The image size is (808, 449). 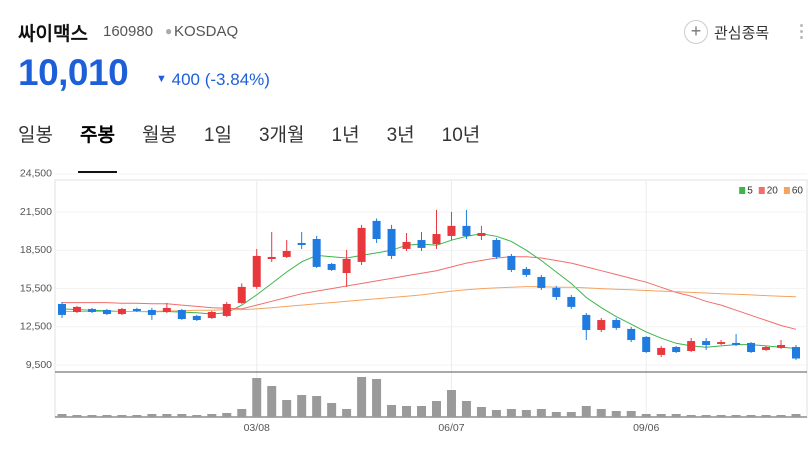 I want to click on tab: 주봉, so click(x=97, y=146).